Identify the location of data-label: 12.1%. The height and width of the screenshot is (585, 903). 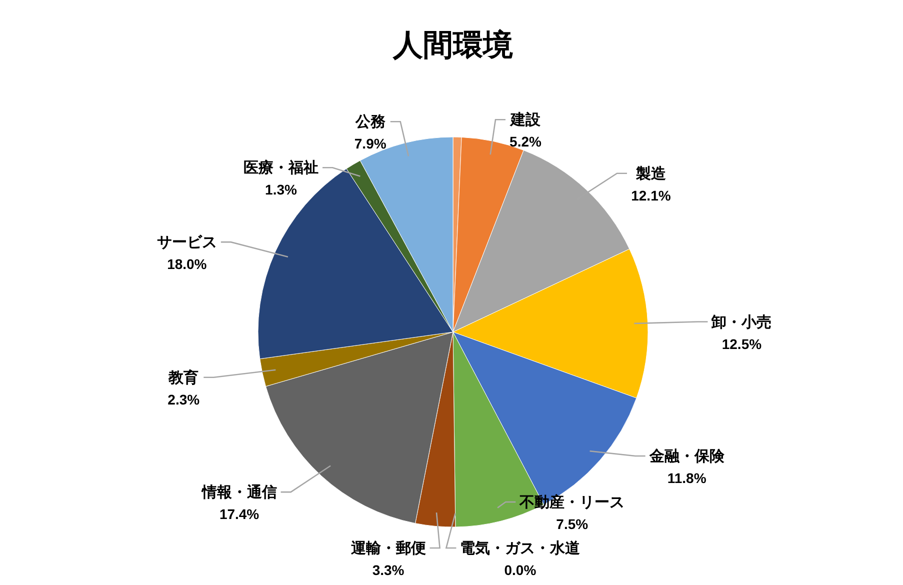
(651, 195).